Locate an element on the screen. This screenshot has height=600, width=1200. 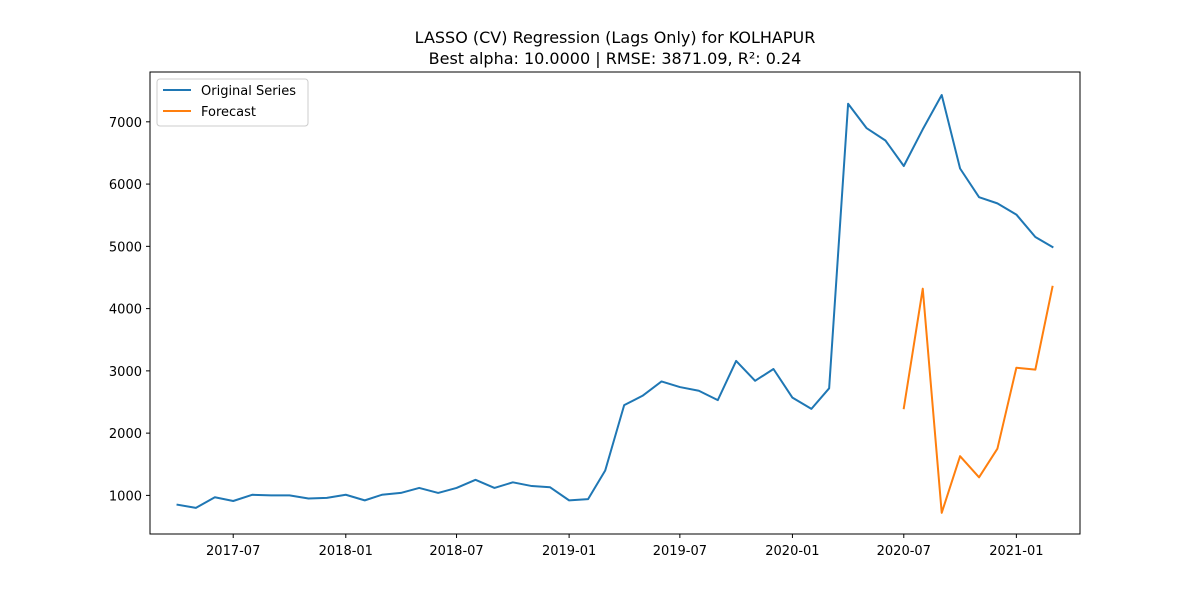
x-tick-label: 2019-07 is located at coordinates (680, 551).